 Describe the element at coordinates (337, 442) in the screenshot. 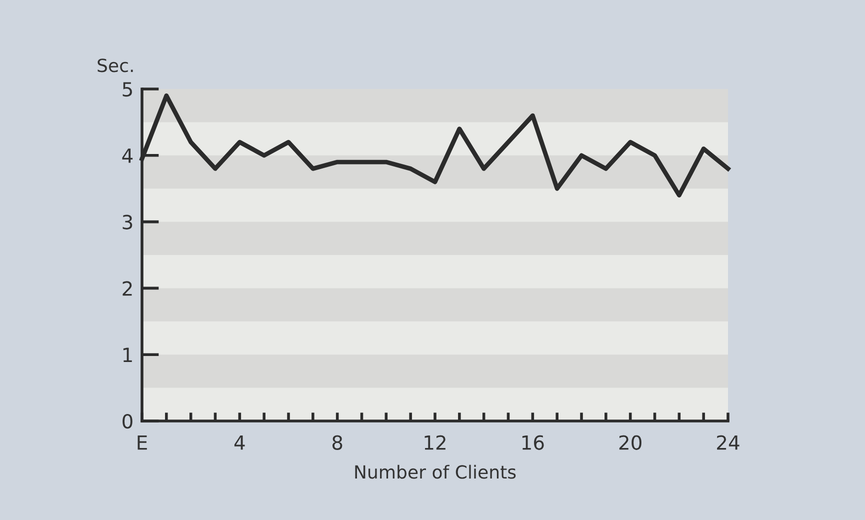

I see `x-tick-label: 8` at that location.